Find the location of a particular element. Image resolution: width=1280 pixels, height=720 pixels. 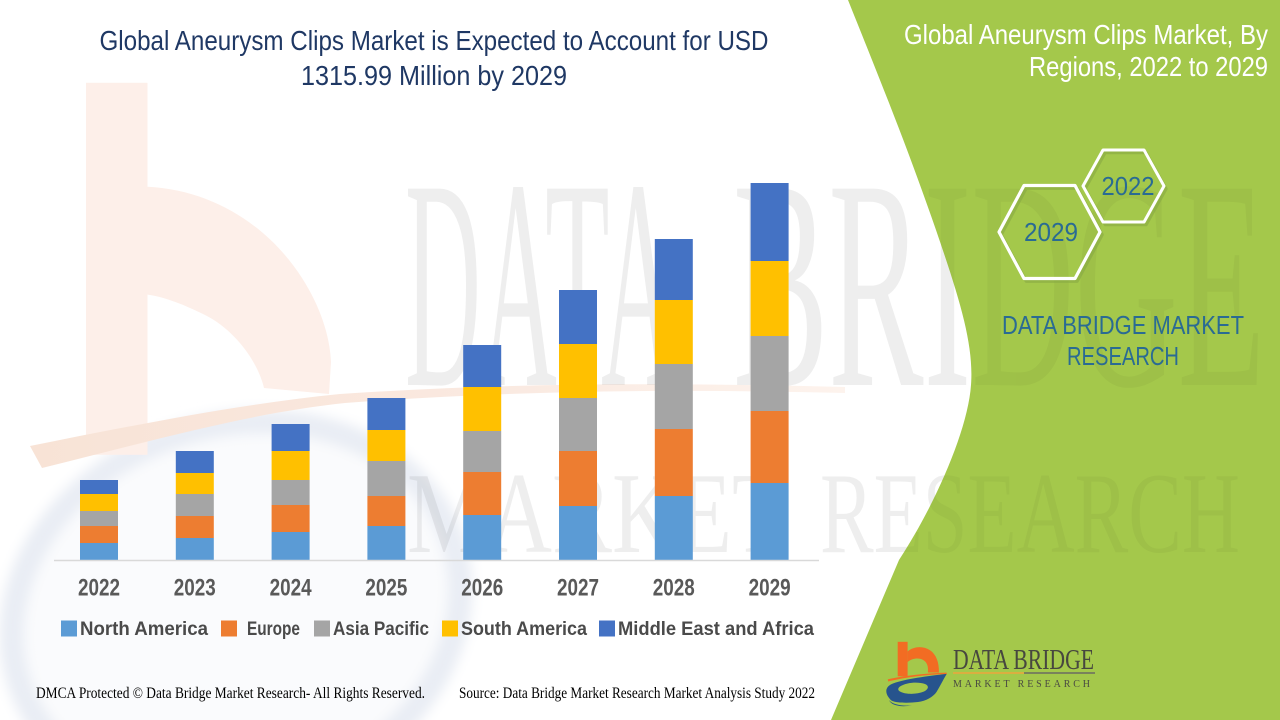

svg-text: RESEARCH is located at coordinates (1123, 356).